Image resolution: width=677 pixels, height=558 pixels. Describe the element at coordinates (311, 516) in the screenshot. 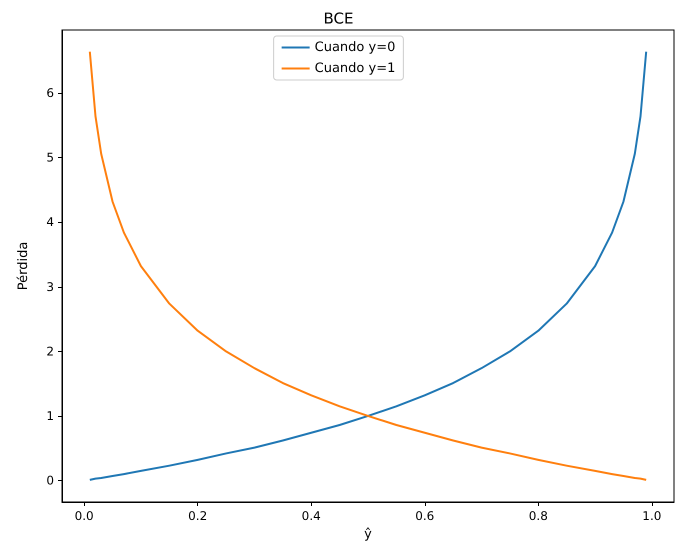

I see `x-tick-label: 0.4` at that location.